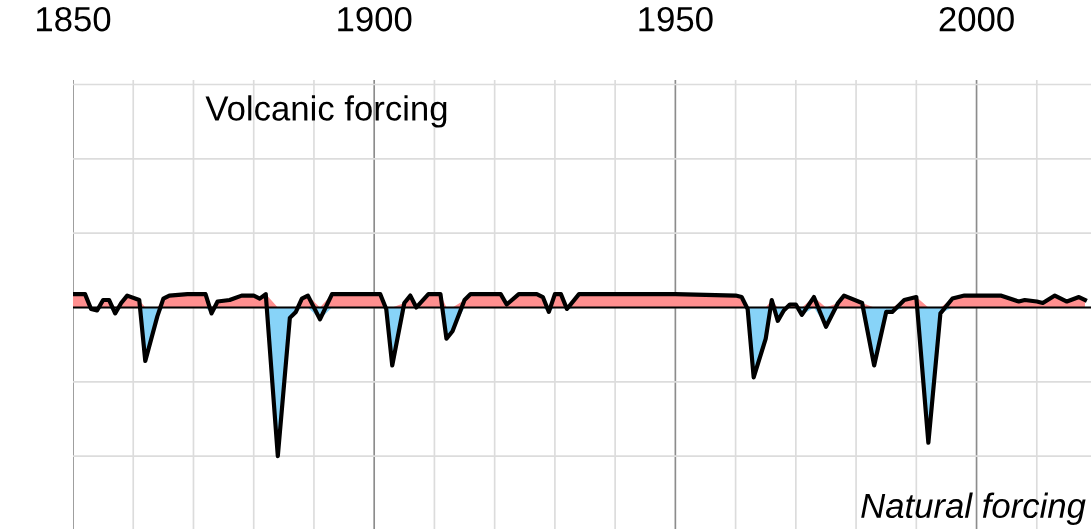 This screenshot has height=529, width=1091. What do you see at coordinates (74, 19) in the screenshot?
I see `x-tick-label: 1850` at bounding box center [74, 19].